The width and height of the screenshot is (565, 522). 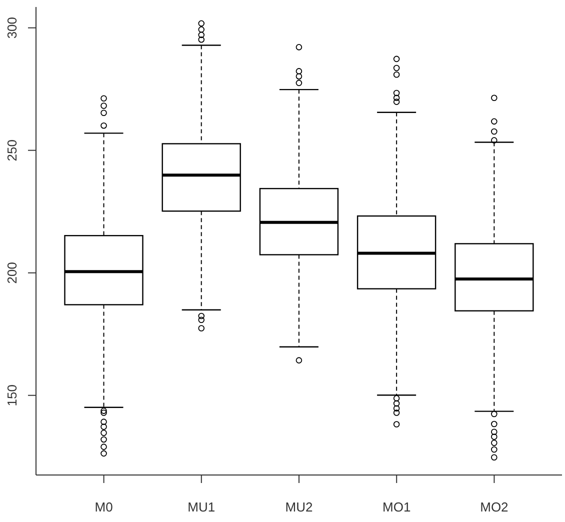 I want to click on x-tick-label: MU2, so click(x=299, y=507).